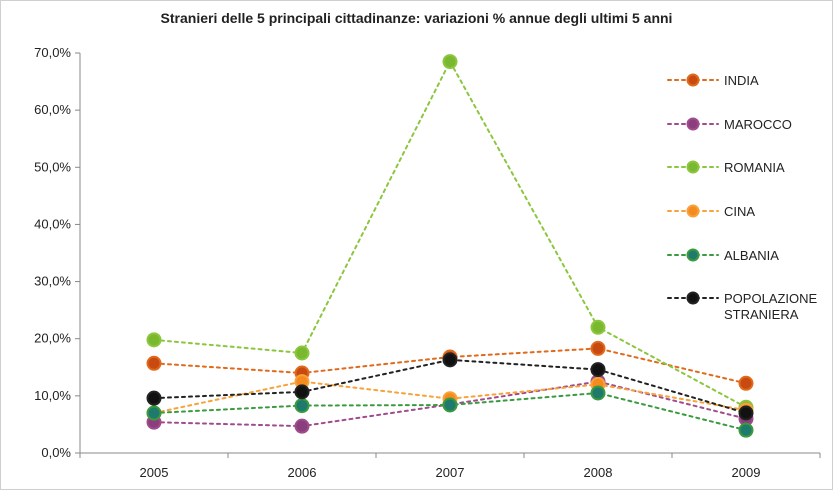 This screenshot has width=833, height=490. I want to click on x-tick-label: 2009, so click(746, 472).